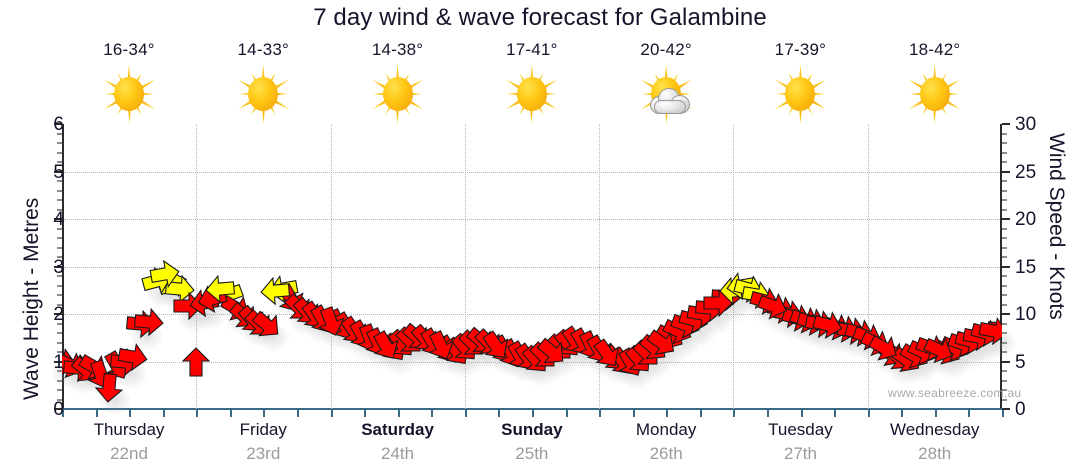  I want to click on day-footer-sunday: Sunday 25th, so click(532, 442).